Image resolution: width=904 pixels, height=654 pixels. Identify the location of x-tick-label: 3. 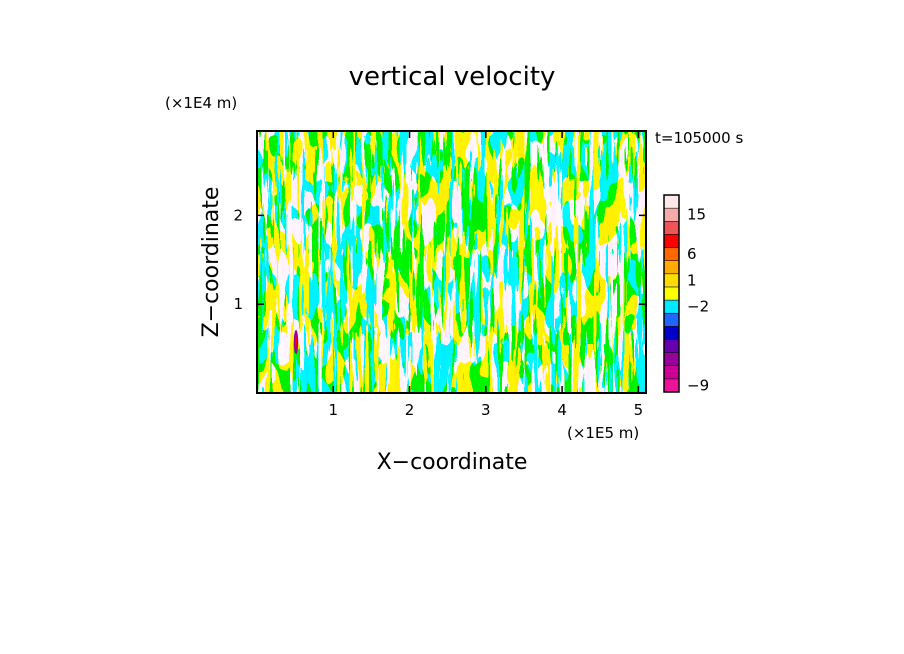
(486, 410).